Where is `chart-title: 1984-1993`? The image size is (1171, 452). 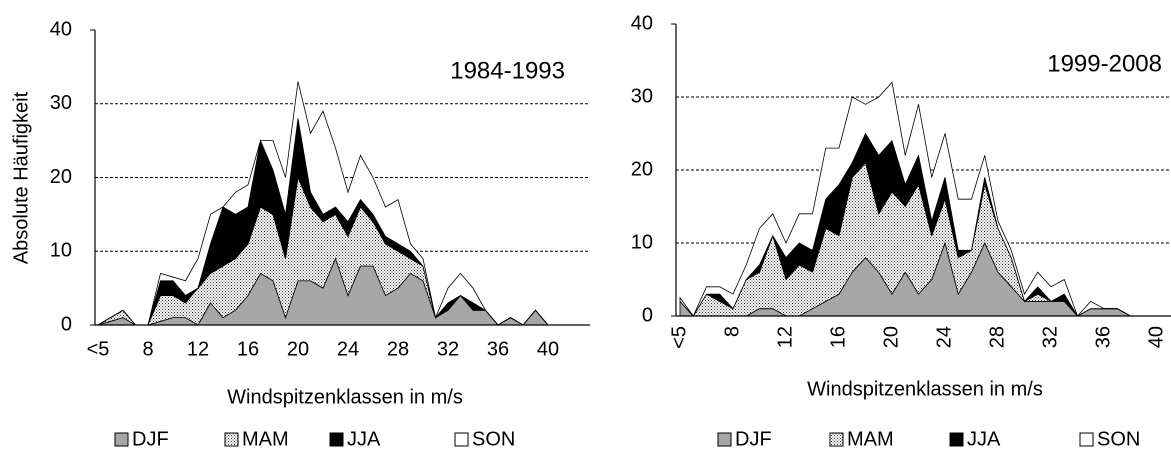 chart-title: 1984-1993 is located at coordinates (507, 70).